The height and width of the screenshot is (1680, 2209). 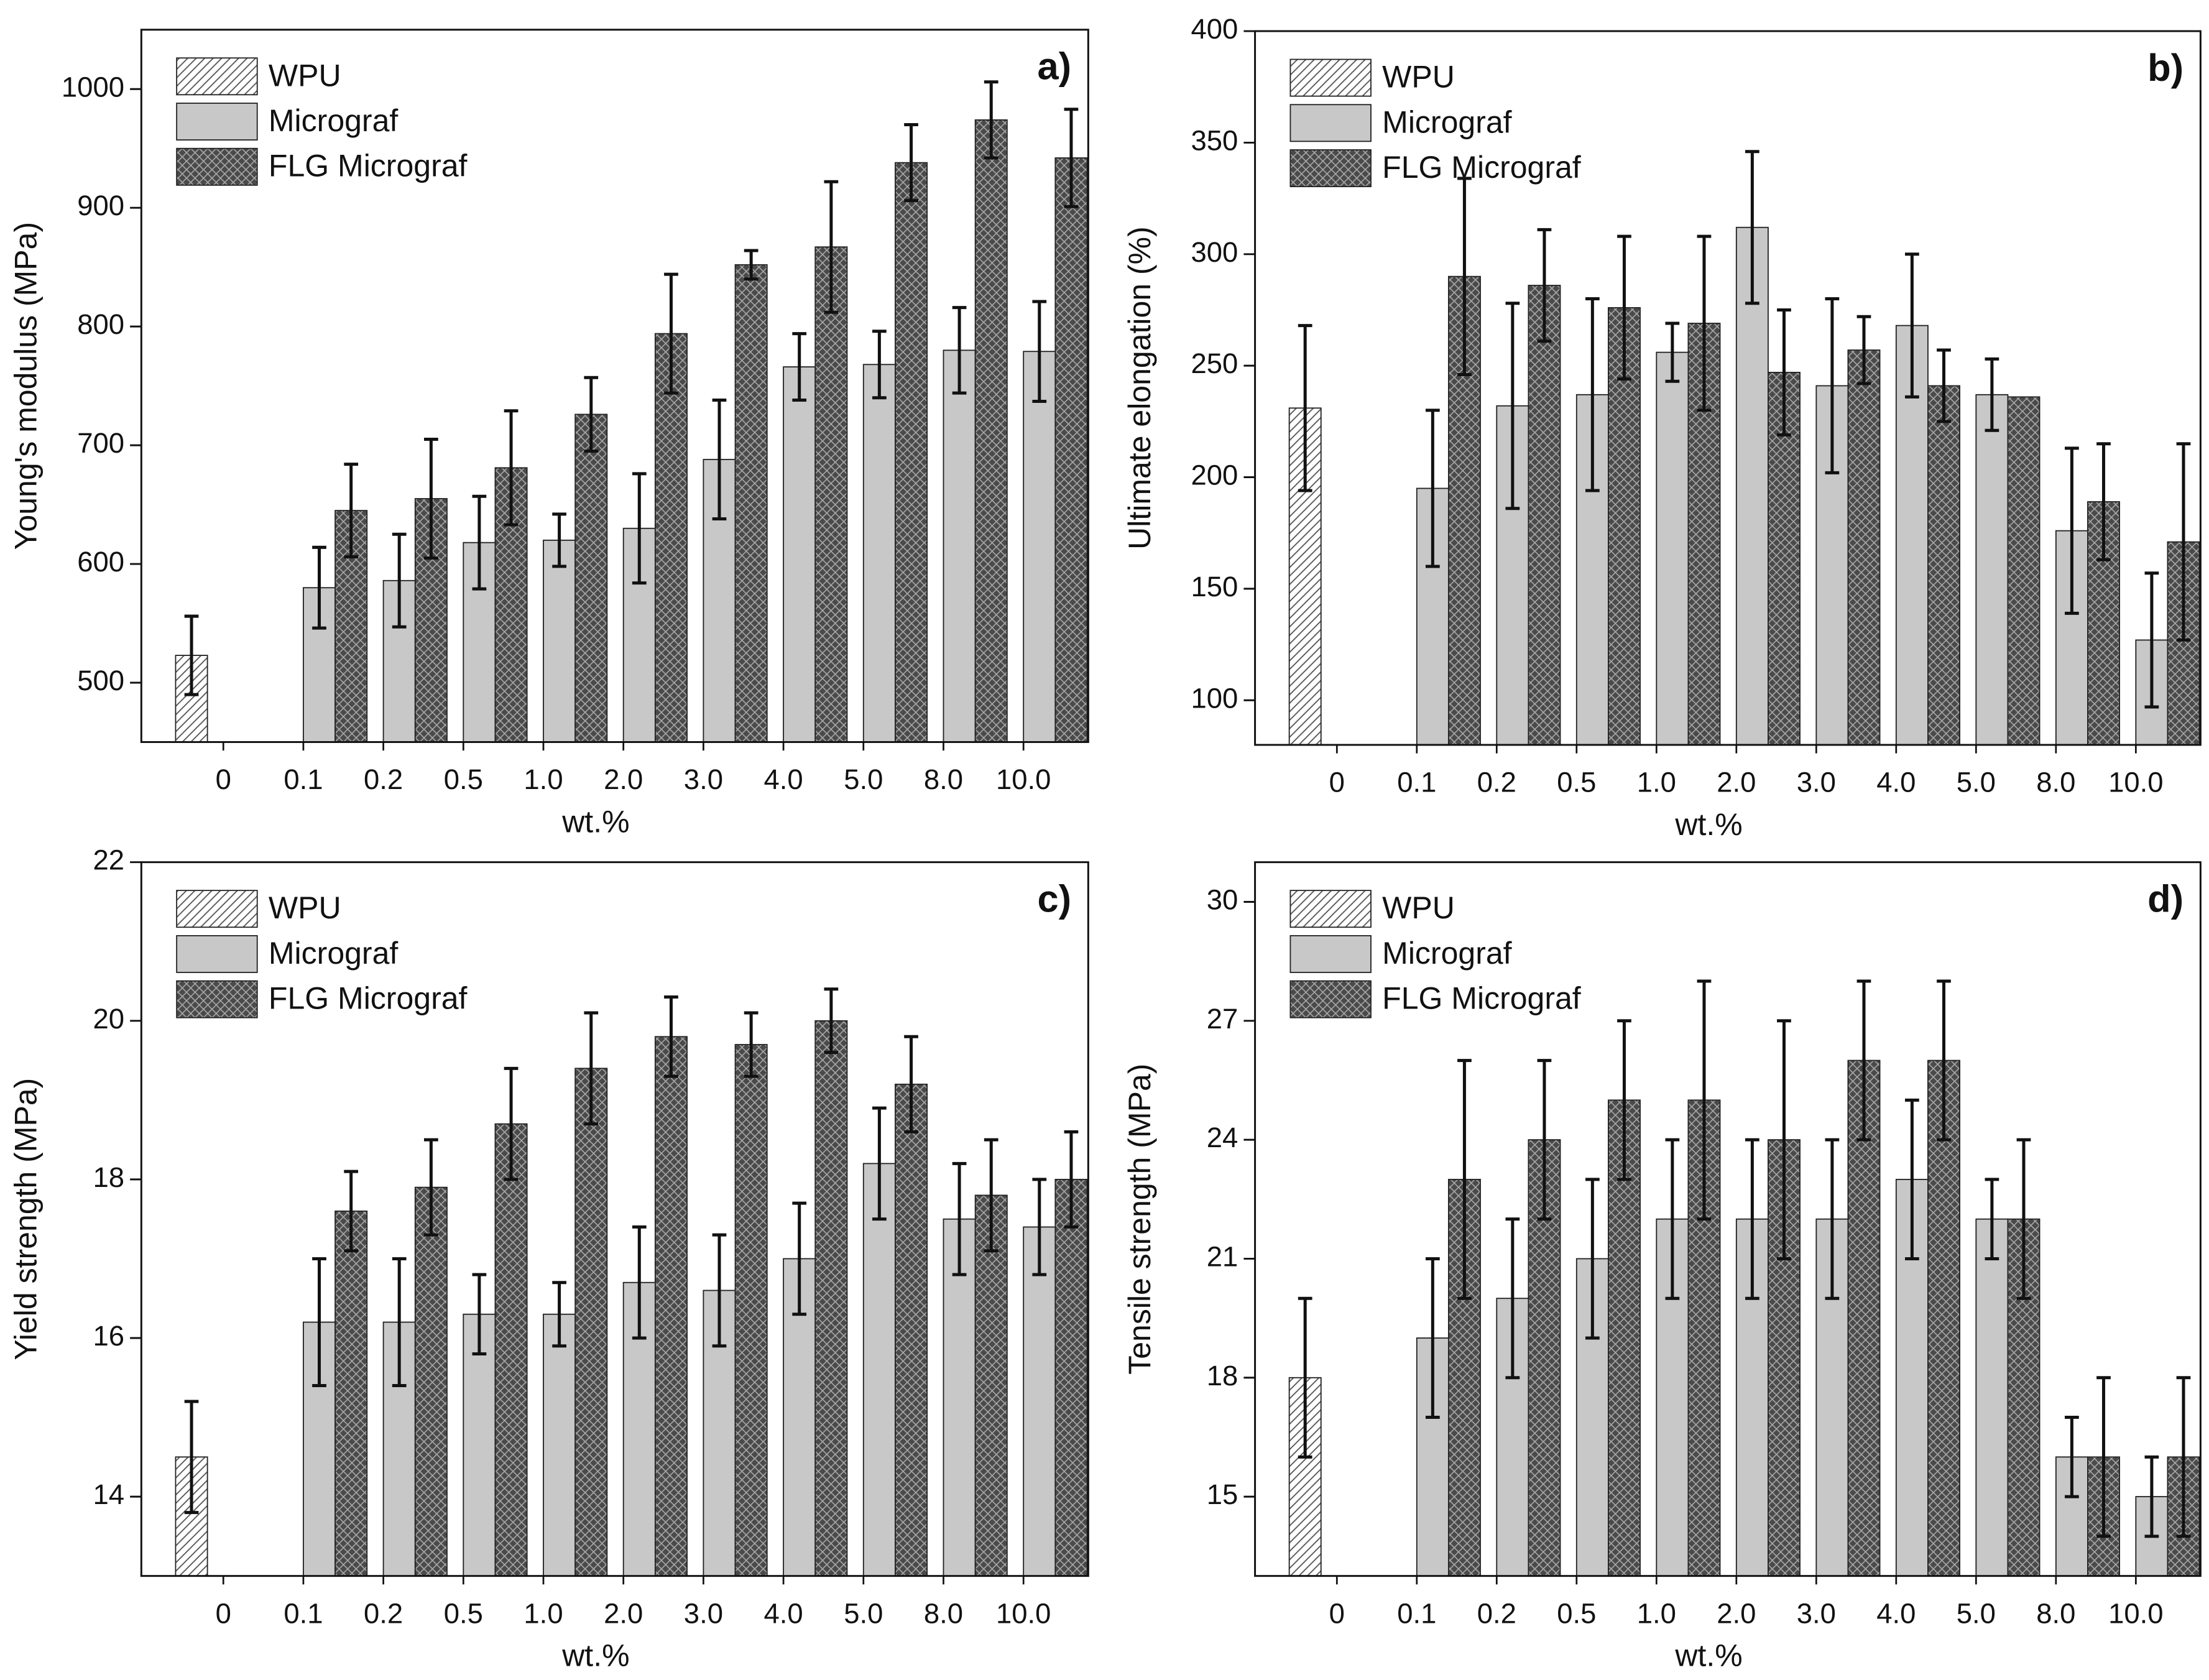 I want to click on panel-label: a), so click(x=1055, y=66).